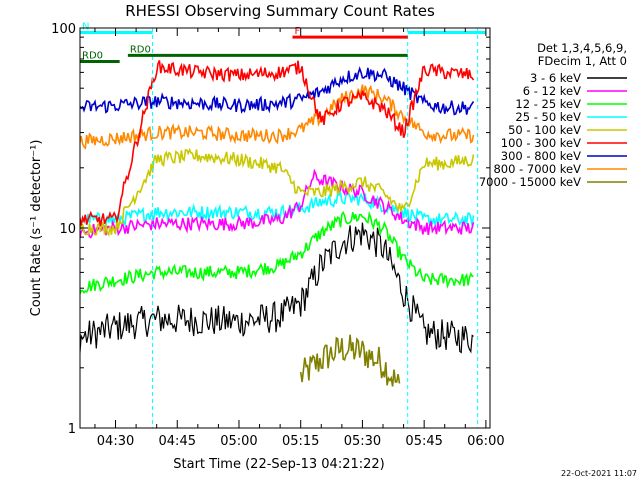 The height and width of the screenshot is (480, 640). Describe the element at coordinates (300, 441) in the screenshot. I see `x-tick-label-4: 05:15` at that location.